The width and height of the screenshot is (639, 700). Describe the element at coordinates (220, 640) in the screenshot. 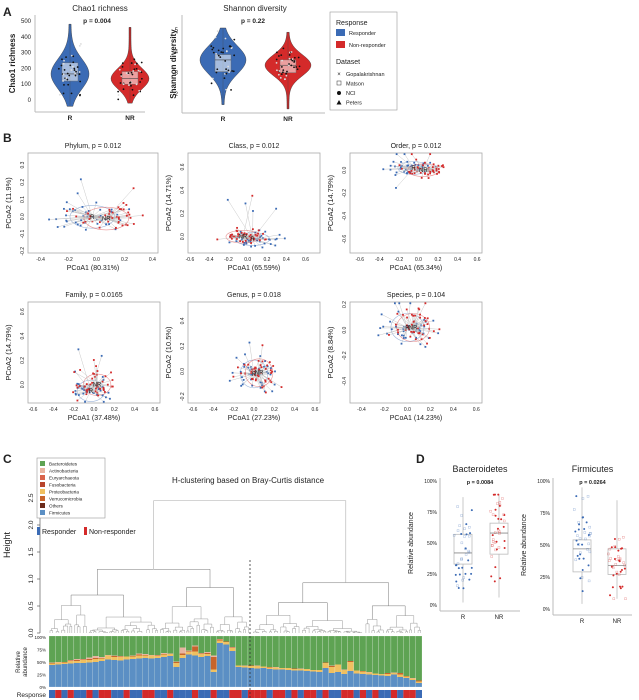

I see `bar-segment-verrucomicrobia` at that location.